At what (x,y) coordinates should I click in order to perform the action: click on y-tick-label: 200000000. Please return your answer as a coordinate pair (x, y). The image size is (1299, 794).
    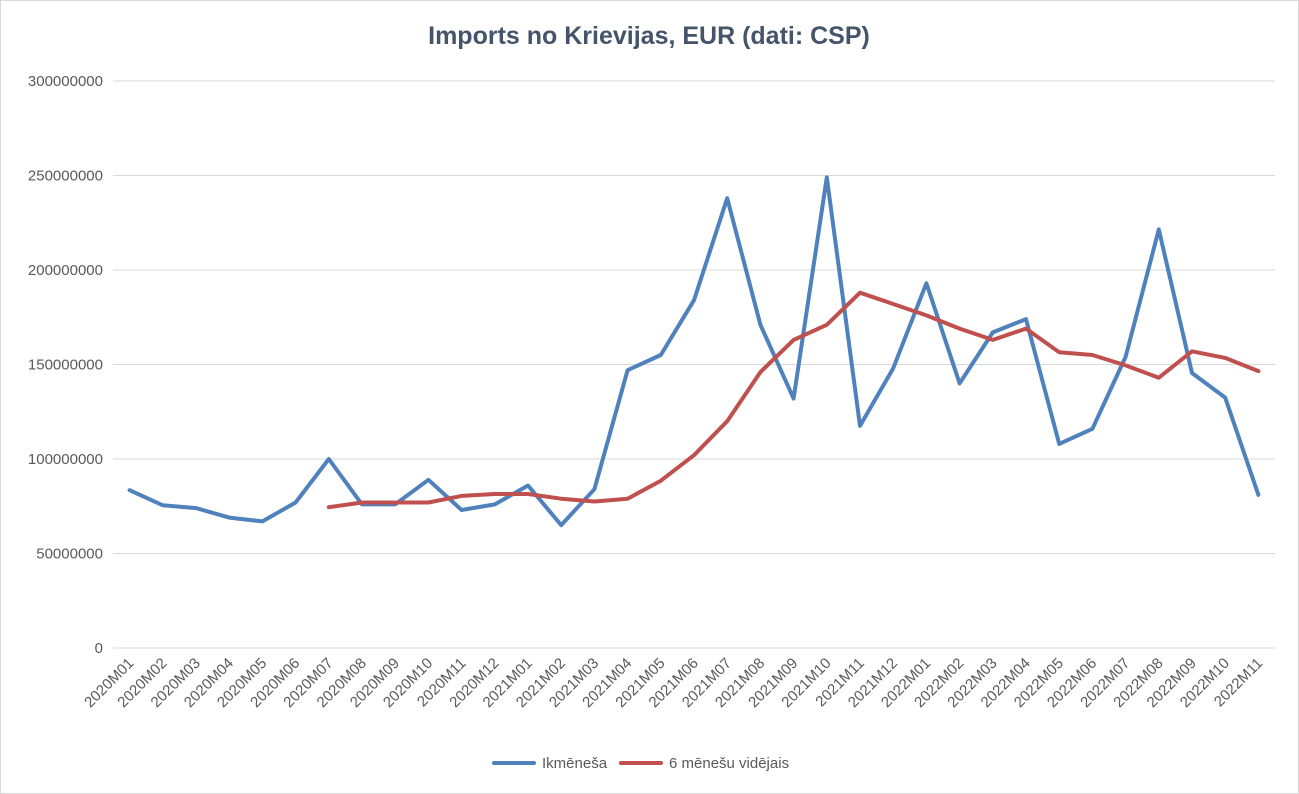
    Looking at the image, I should click on (65, 270).